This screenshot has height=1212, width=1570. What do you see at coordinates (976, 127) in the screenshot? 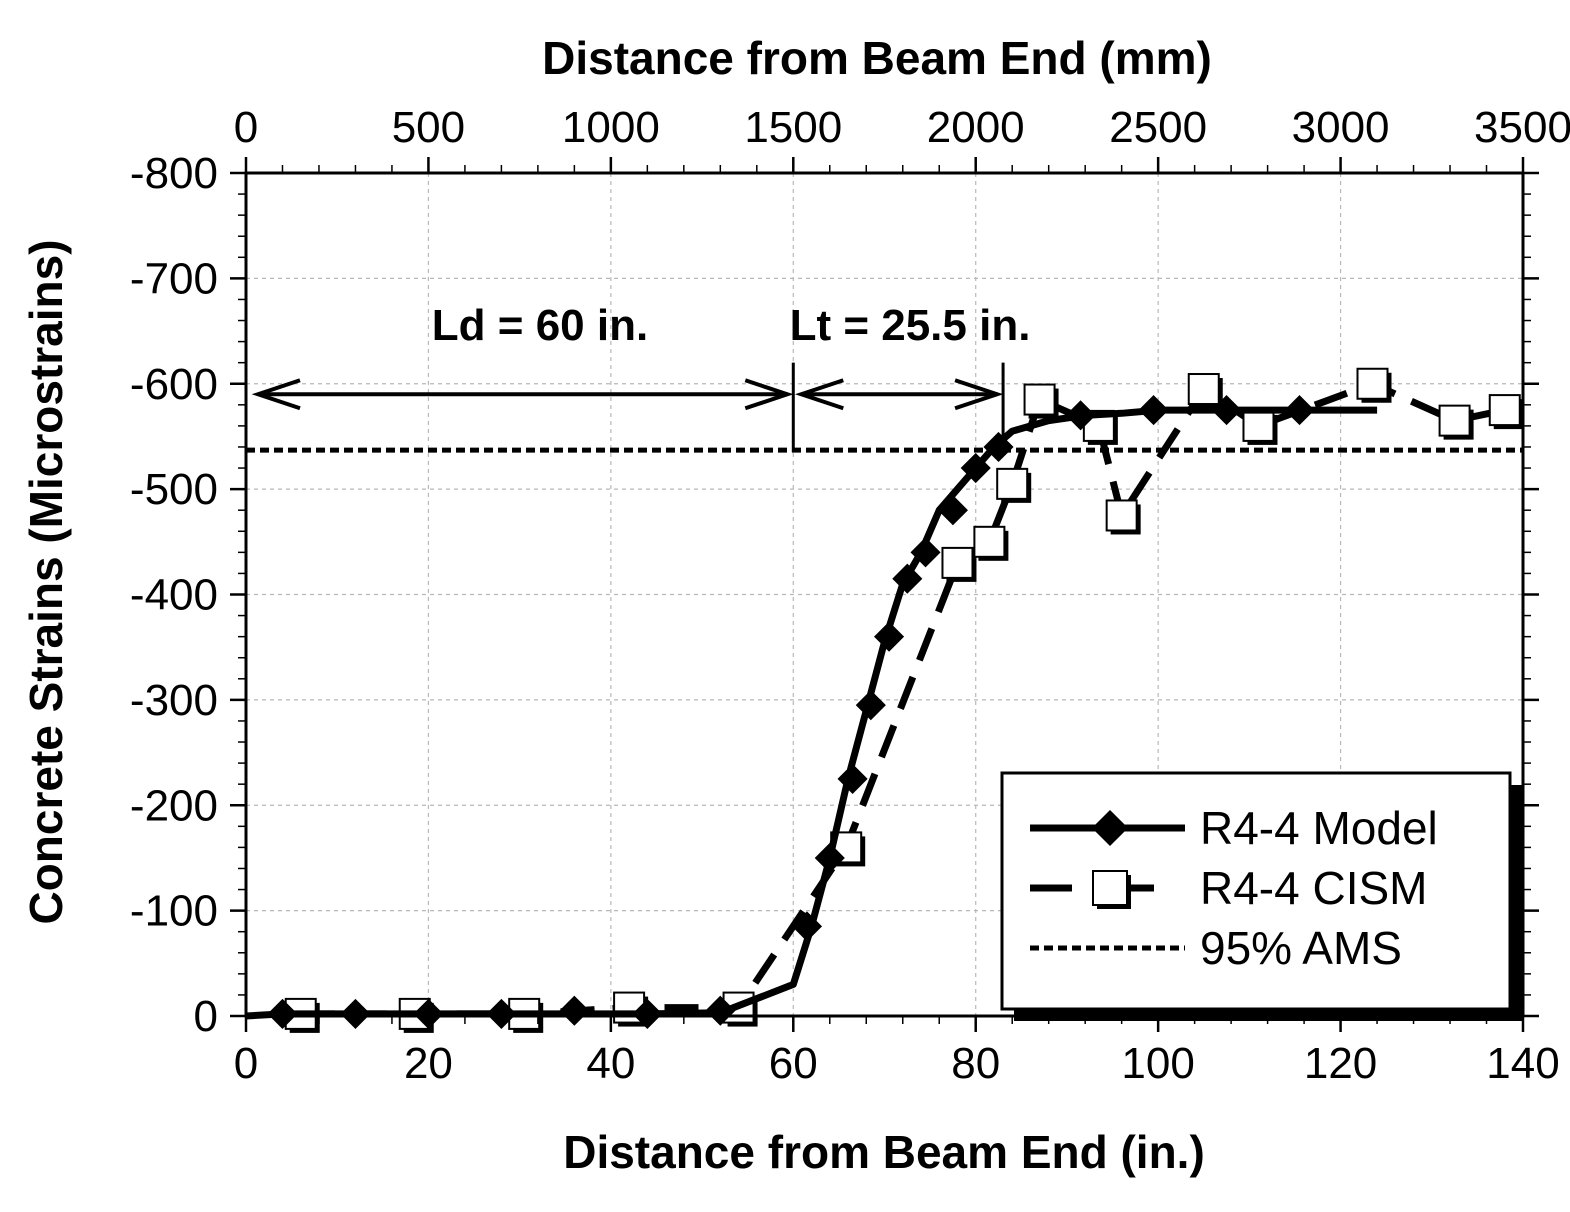
I see `x2-tick-label: 2000` at bounding box center [976, 127].